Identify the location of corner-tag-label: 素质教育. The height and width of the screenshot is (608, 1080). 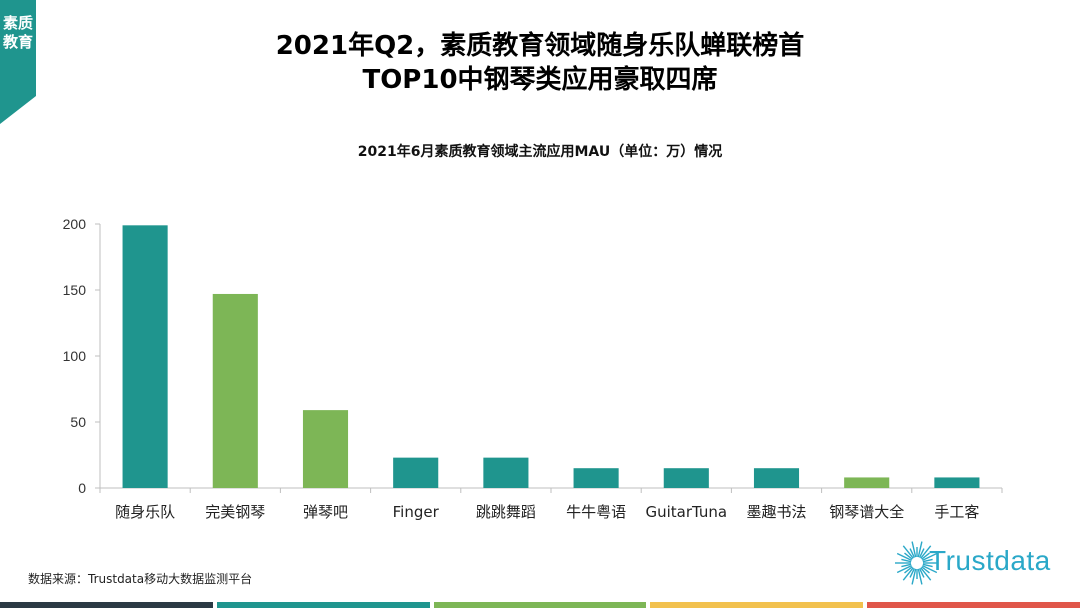
(17, 32).